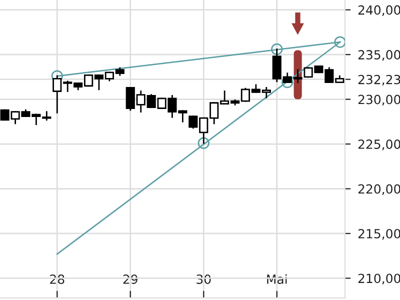 Image resolution: width=400 pixels, height=300 pixels. What do you see at coordinates (379, 80) in the screenshot?
I see `y-tick-label: 232,23` at bounding box center [379, 80].